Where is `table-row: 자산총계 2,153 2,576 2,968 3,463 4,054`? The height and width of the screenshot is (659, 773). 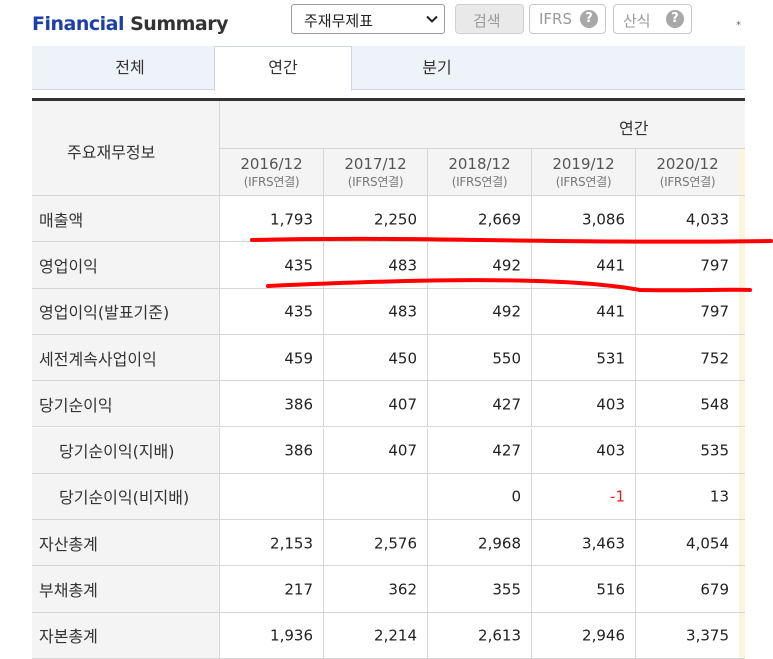 table-row: 자산총계 2,153 2,576 2,968 3,463 4,054 is located at coordinates (388, 543).